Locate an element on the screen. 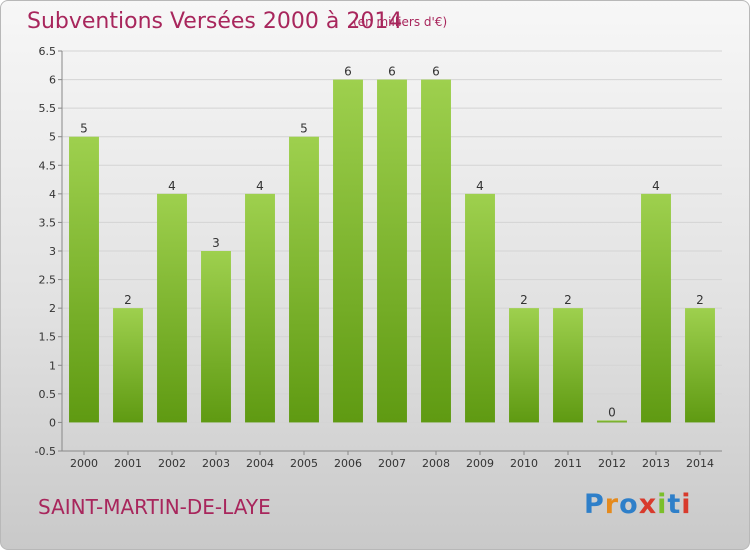 Image resolution: width=750 pixels, height=550 pixels. x-tick-label: 2011 is located at coordinates (568, 463).